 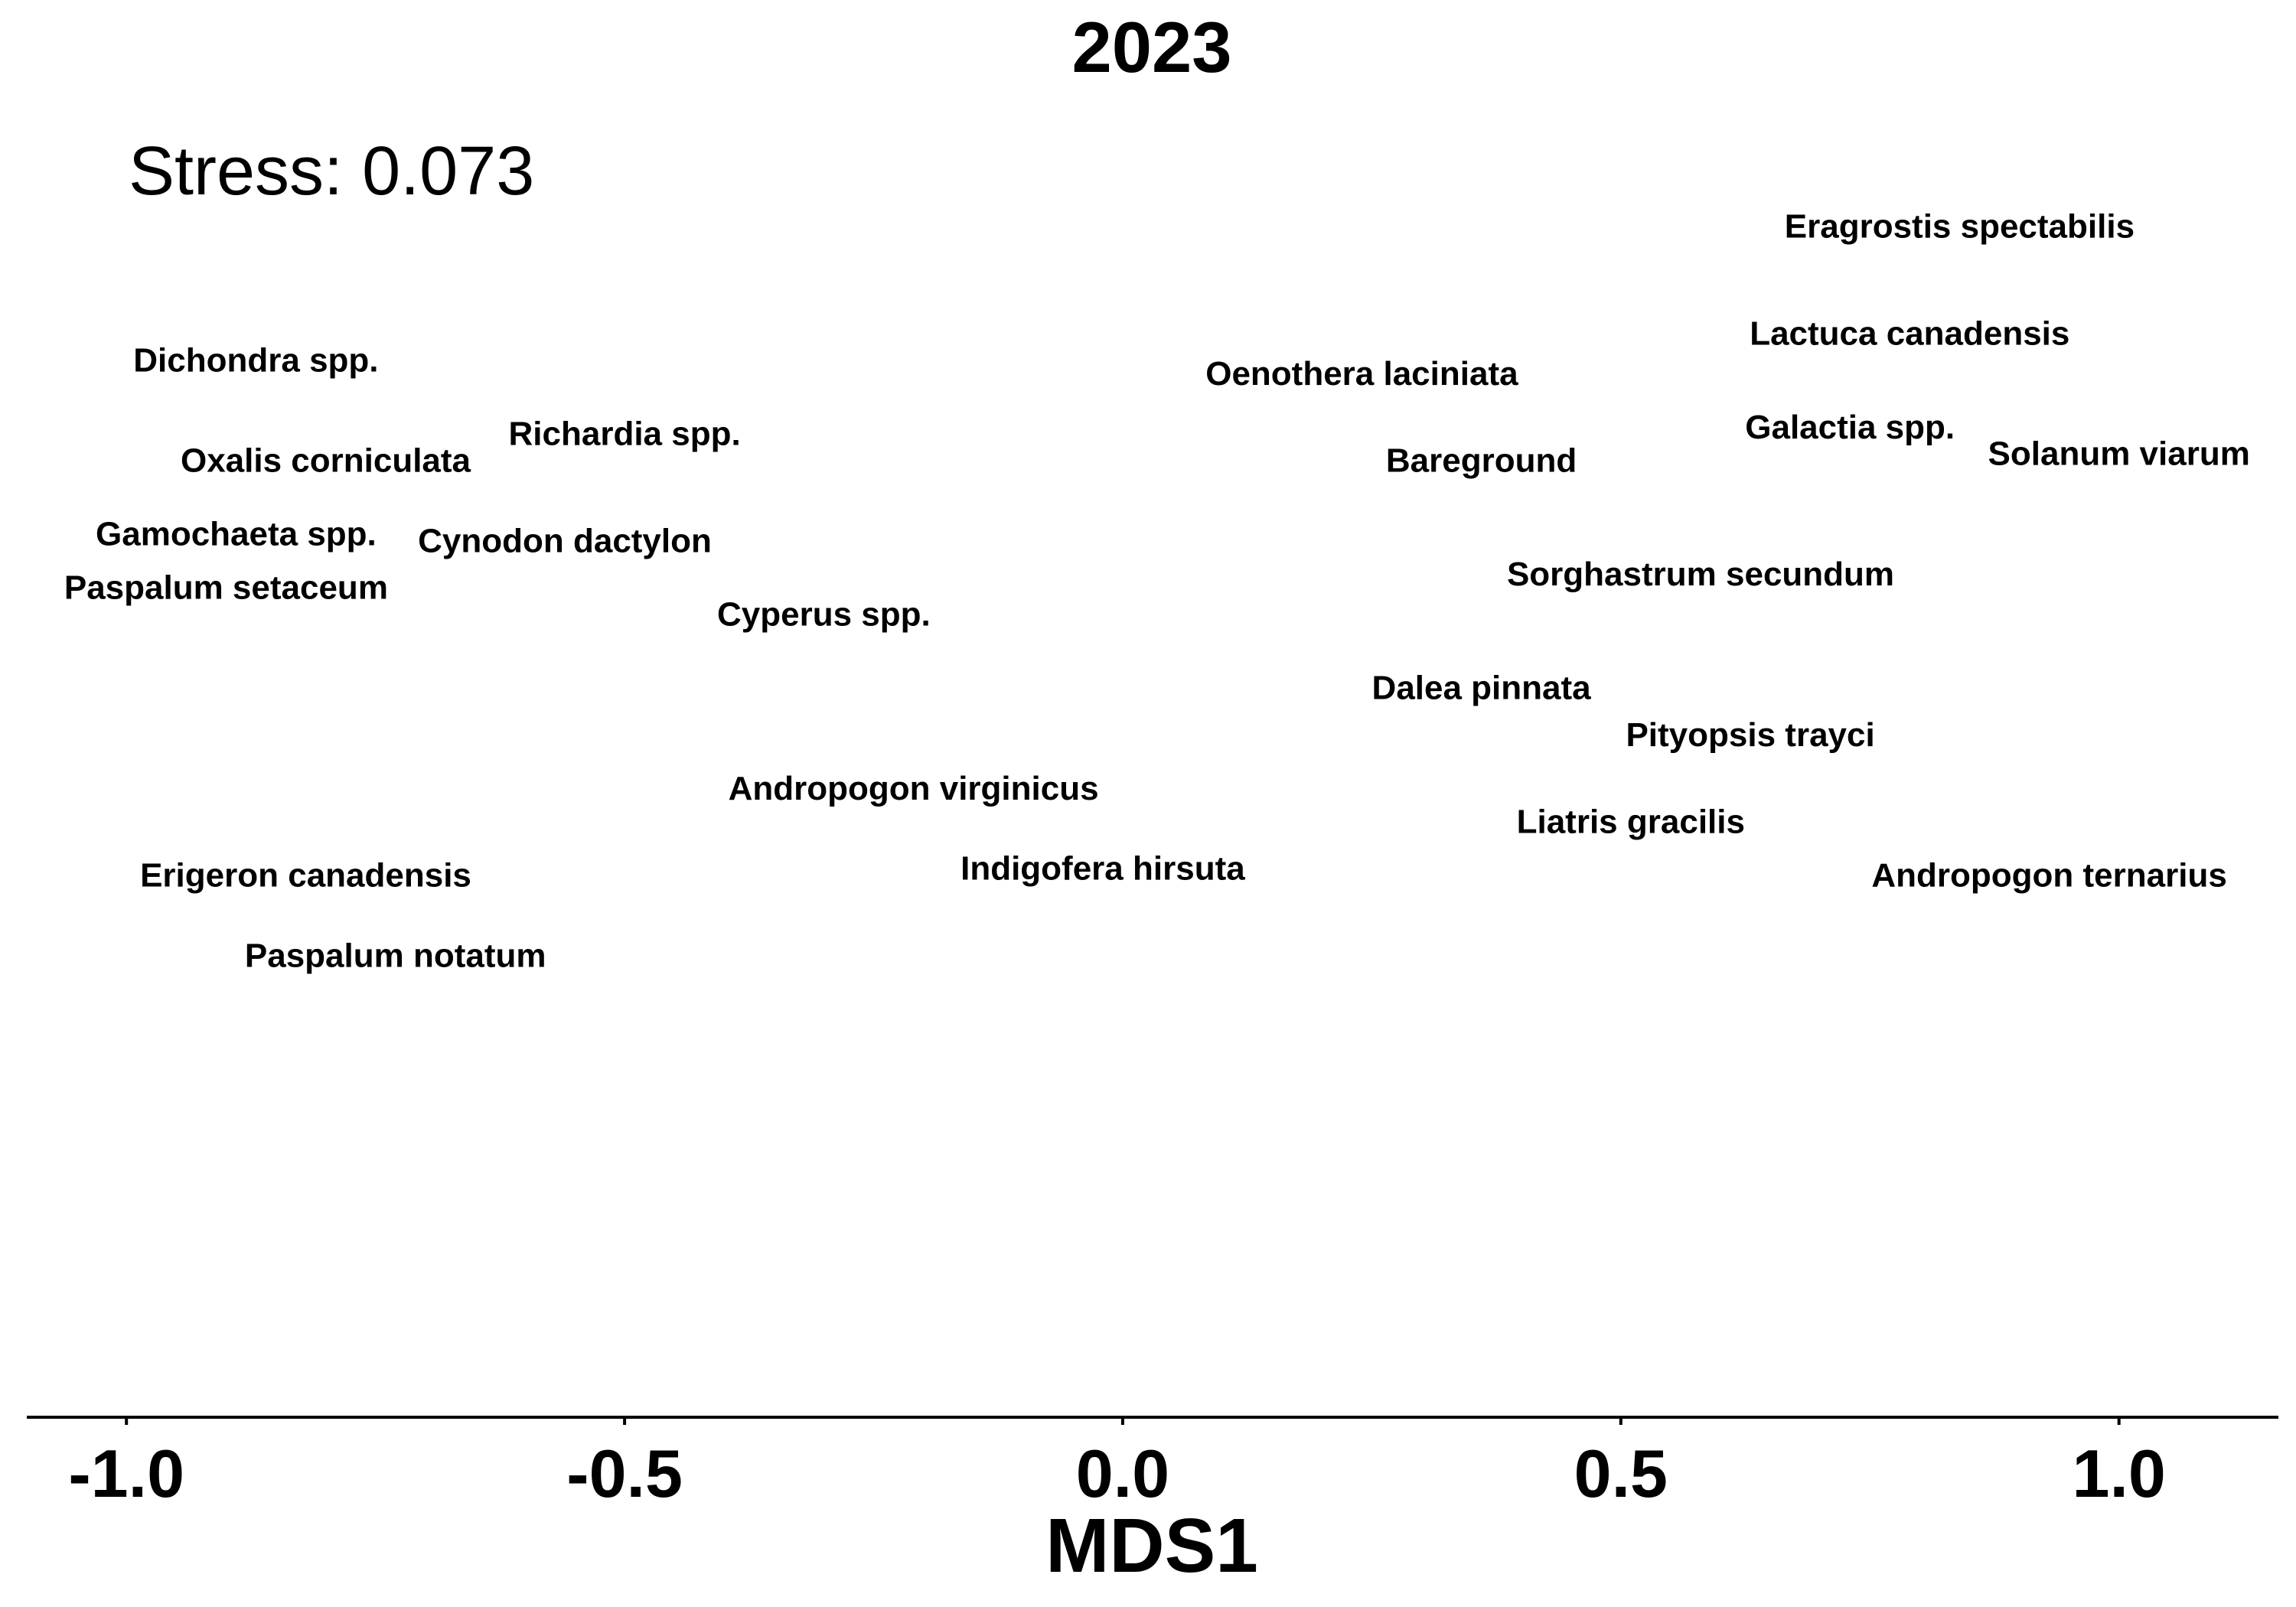 What do you see at coordinates (1361, 374) in the screenshot?
I see `species-label: Oenothera laciniata` at bounding box center [1361, 374].